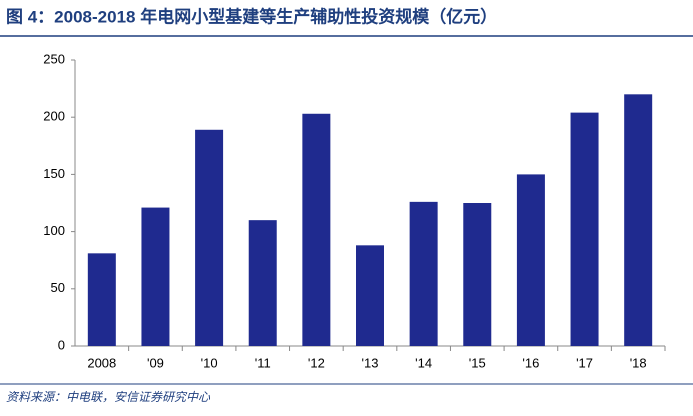  I want to click on source-note: 资料来源：中电联，安信证券研究中心, so click(108, 397).